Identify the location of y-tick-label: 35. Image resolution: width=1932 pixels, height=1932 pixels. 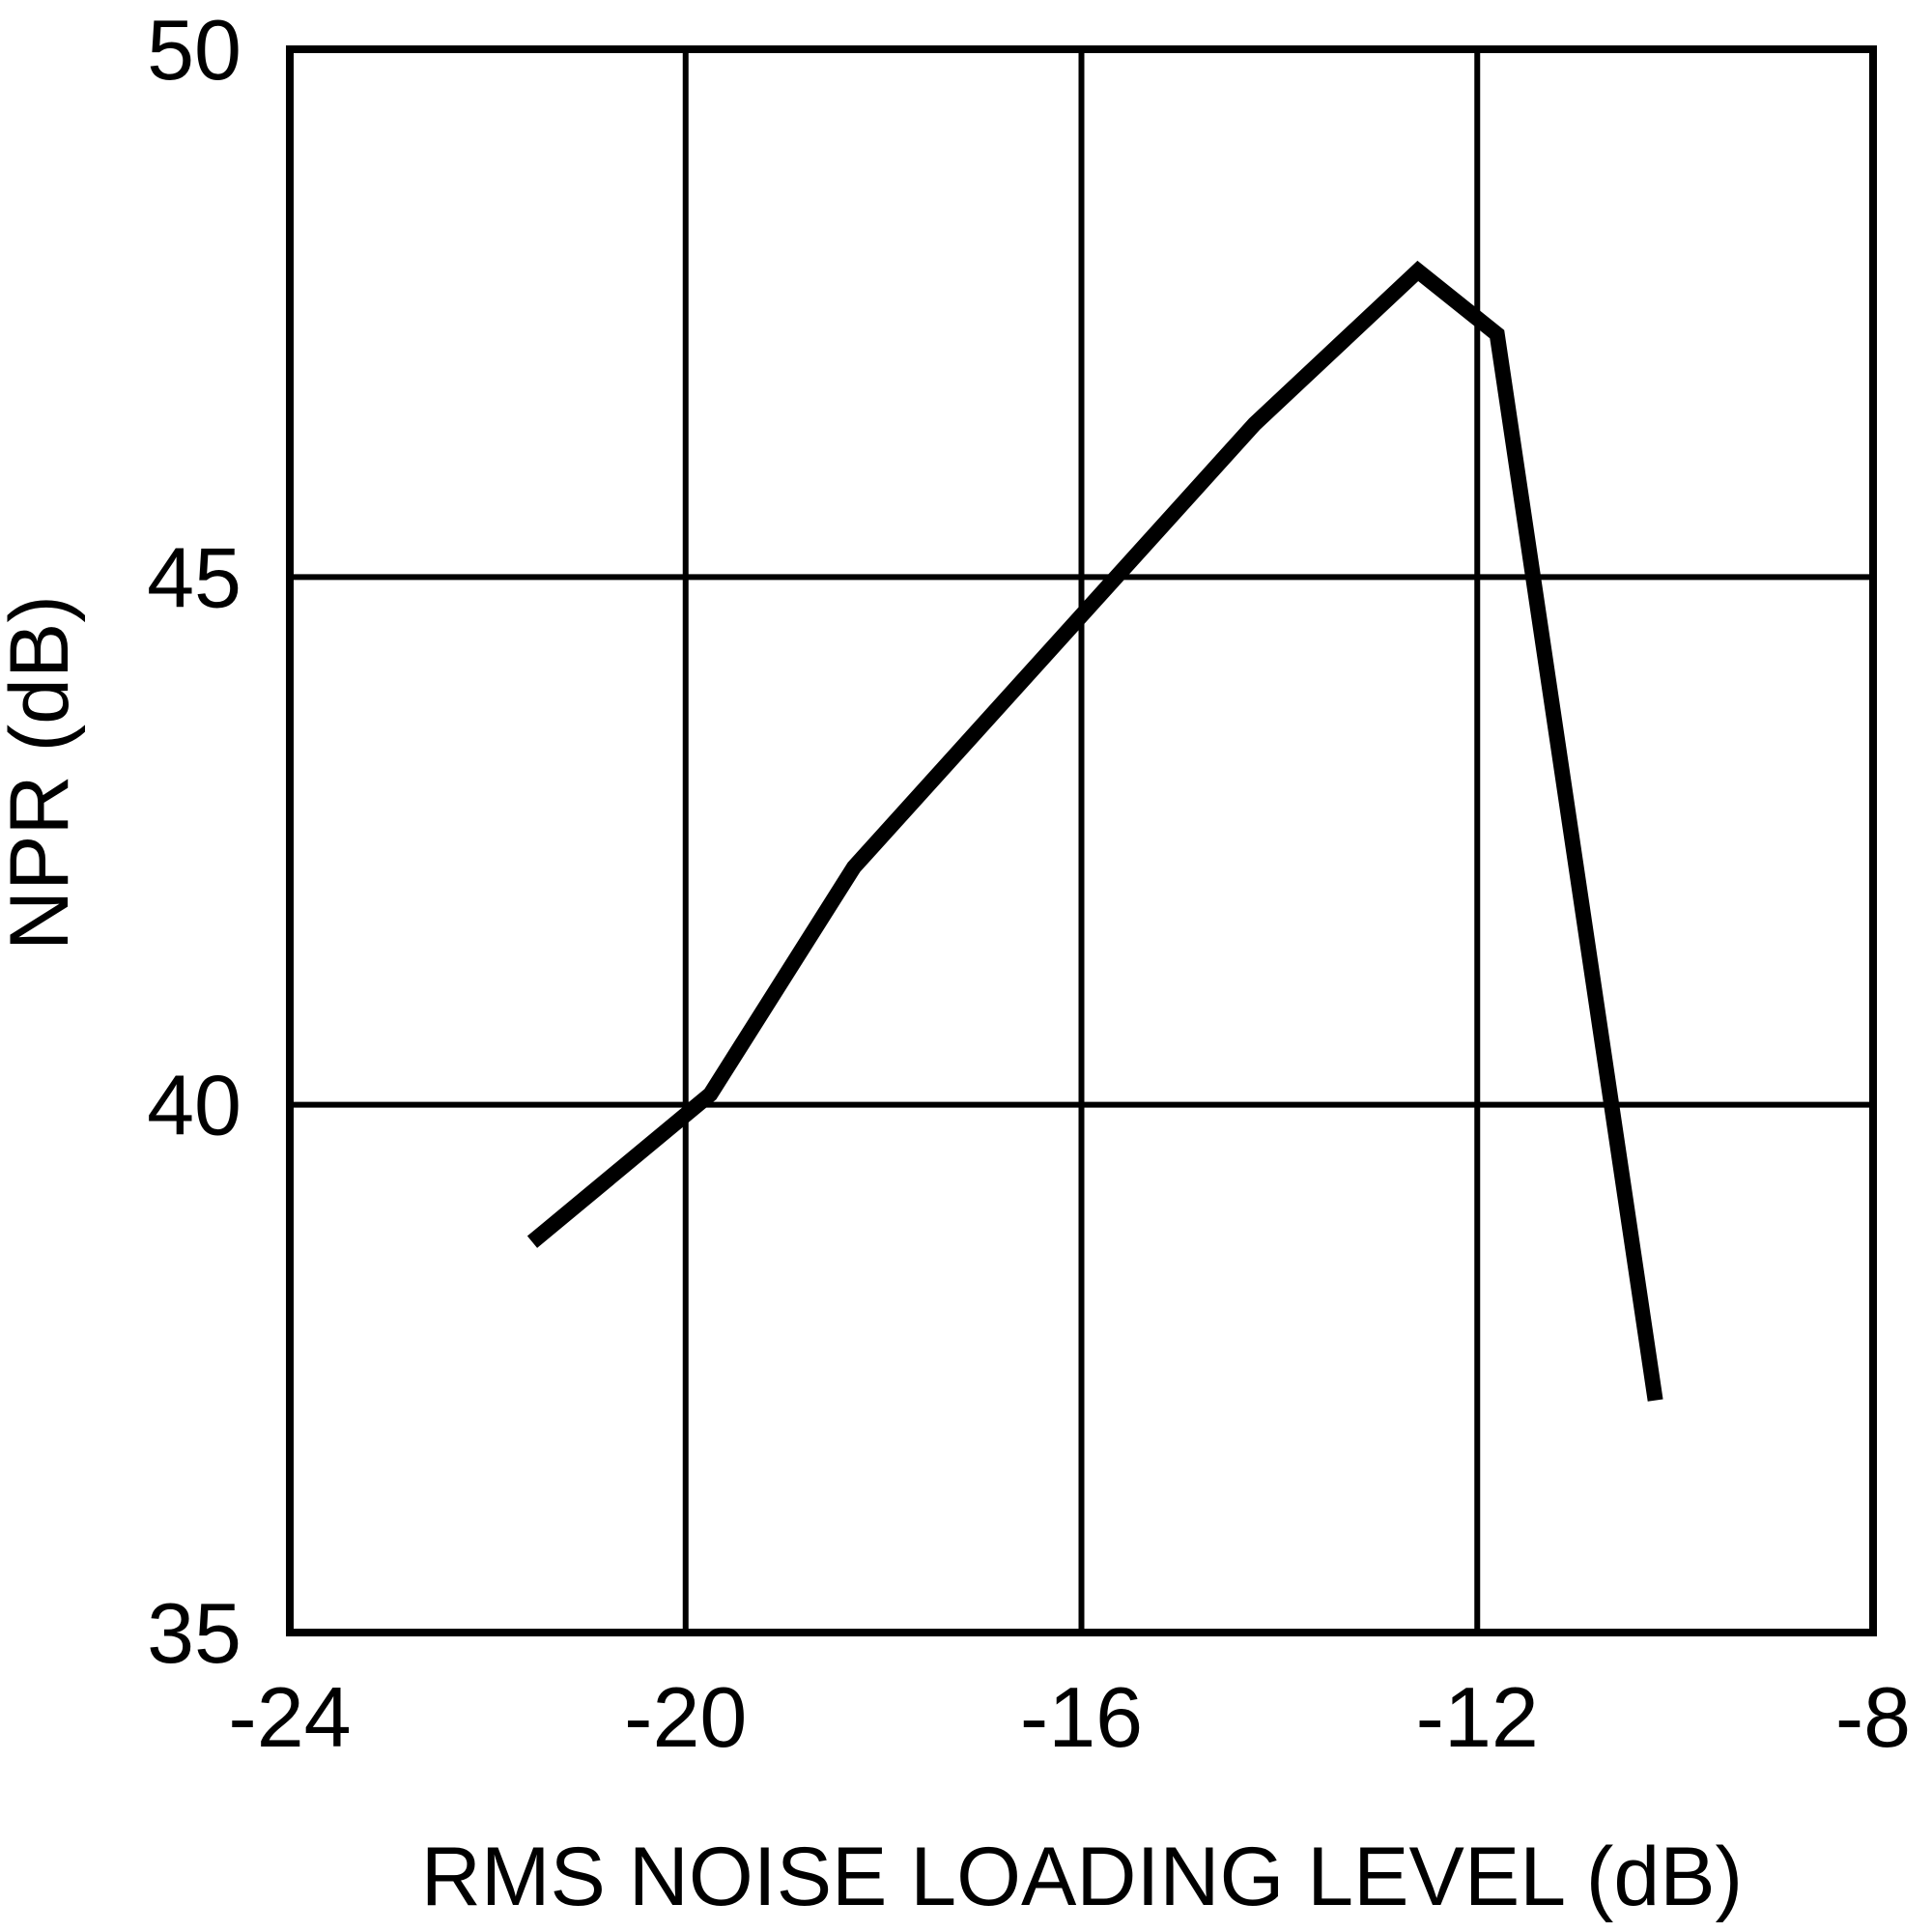
(194, 1633).